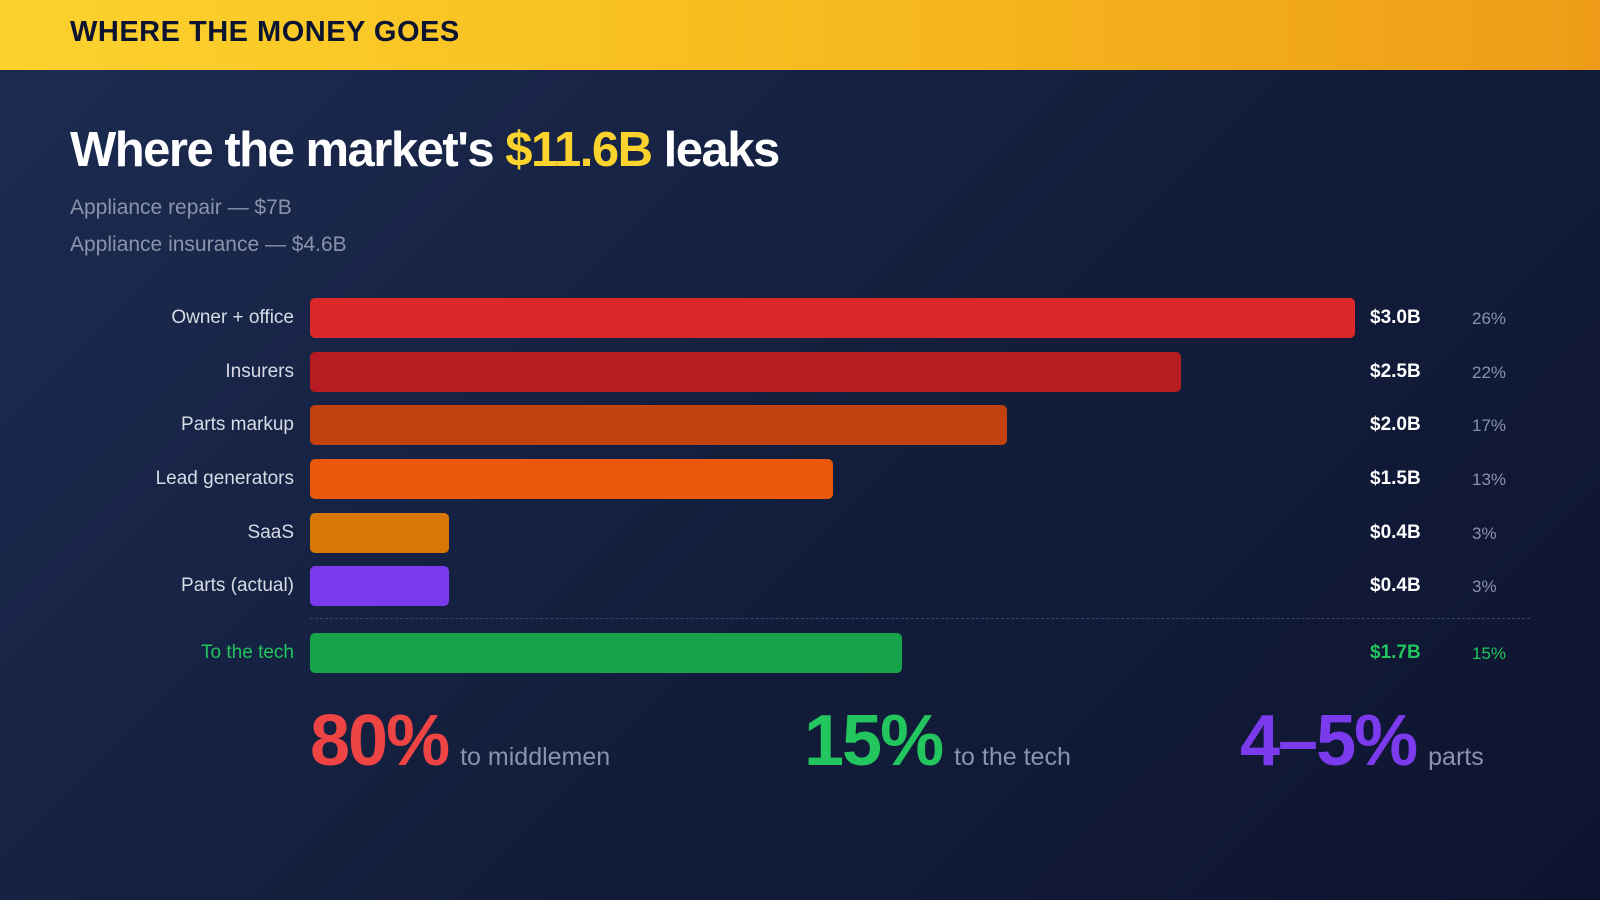 The height and width of the screenshot is (900, 1600). Describe the element at coordinates (716, 150) in the screenshot. I see `headline-suffix: leaks` at that location.